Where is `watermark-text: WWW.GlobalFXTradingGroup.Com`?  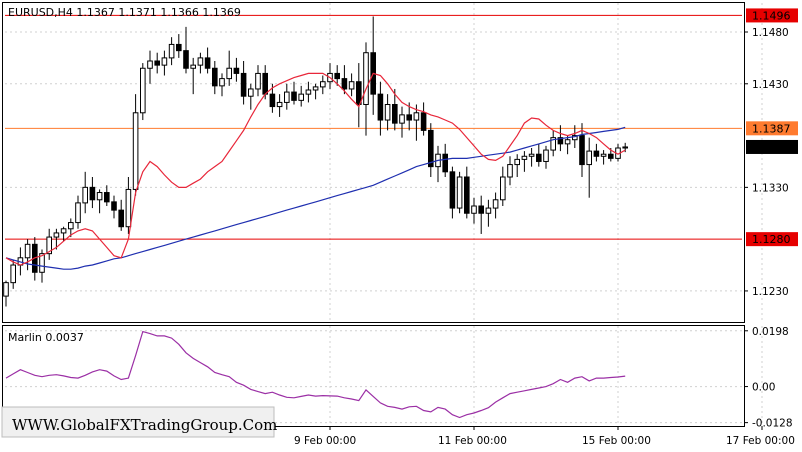
watermark-text: WWW.GlobalFXTradingGroup.Com is located at coordinates (144, 425).